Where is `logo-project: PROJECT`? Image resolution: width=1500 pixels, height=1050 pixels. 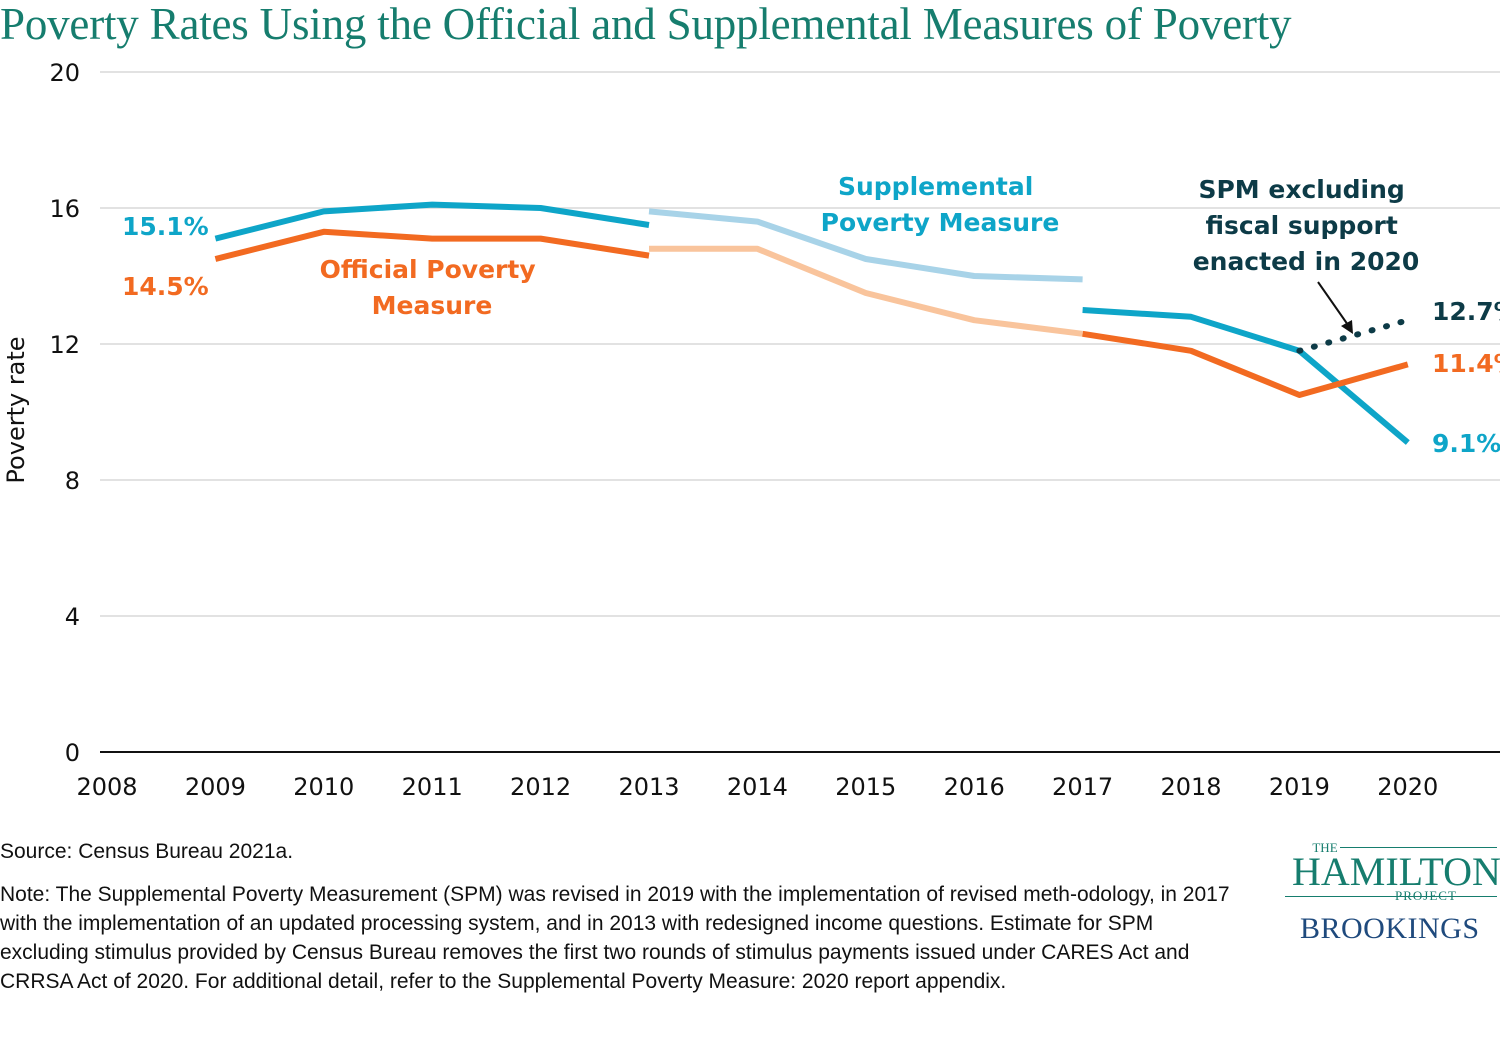 logo-project: PROJECT is located at coordinates (1426, 895).